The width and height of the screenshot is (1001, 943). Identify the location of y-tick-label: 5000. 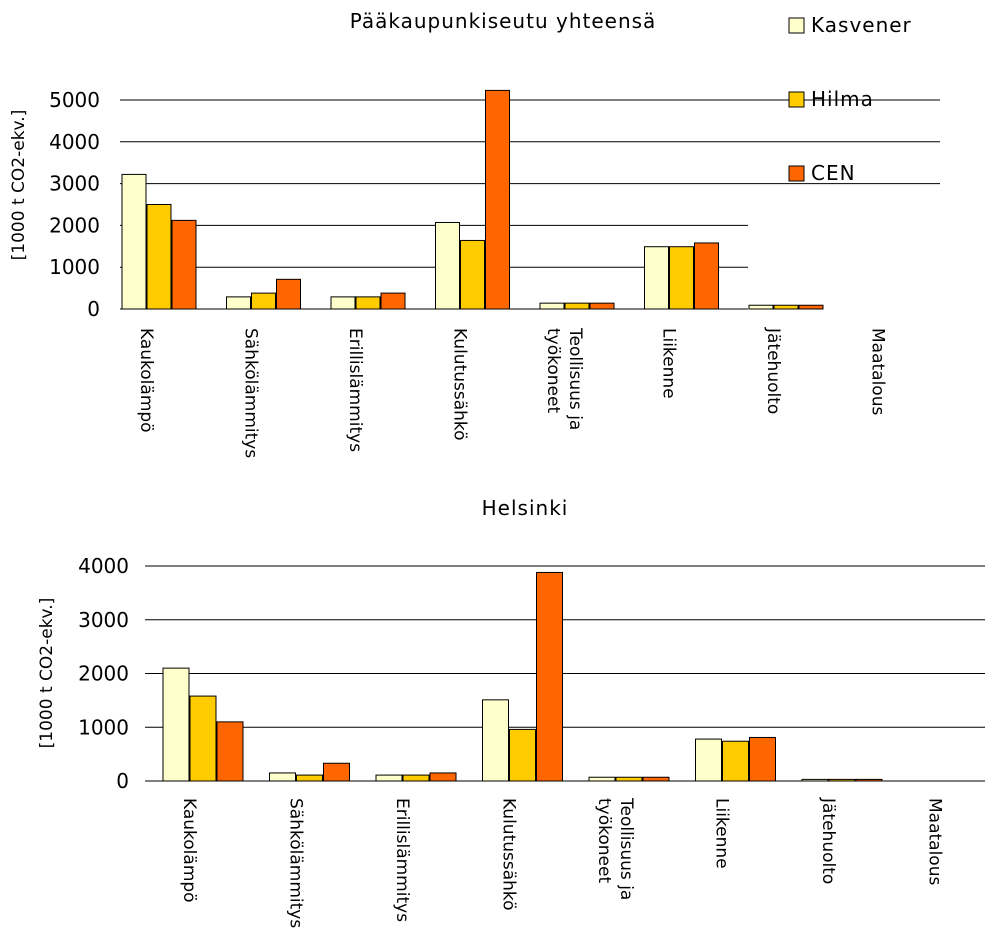
(74, 100).